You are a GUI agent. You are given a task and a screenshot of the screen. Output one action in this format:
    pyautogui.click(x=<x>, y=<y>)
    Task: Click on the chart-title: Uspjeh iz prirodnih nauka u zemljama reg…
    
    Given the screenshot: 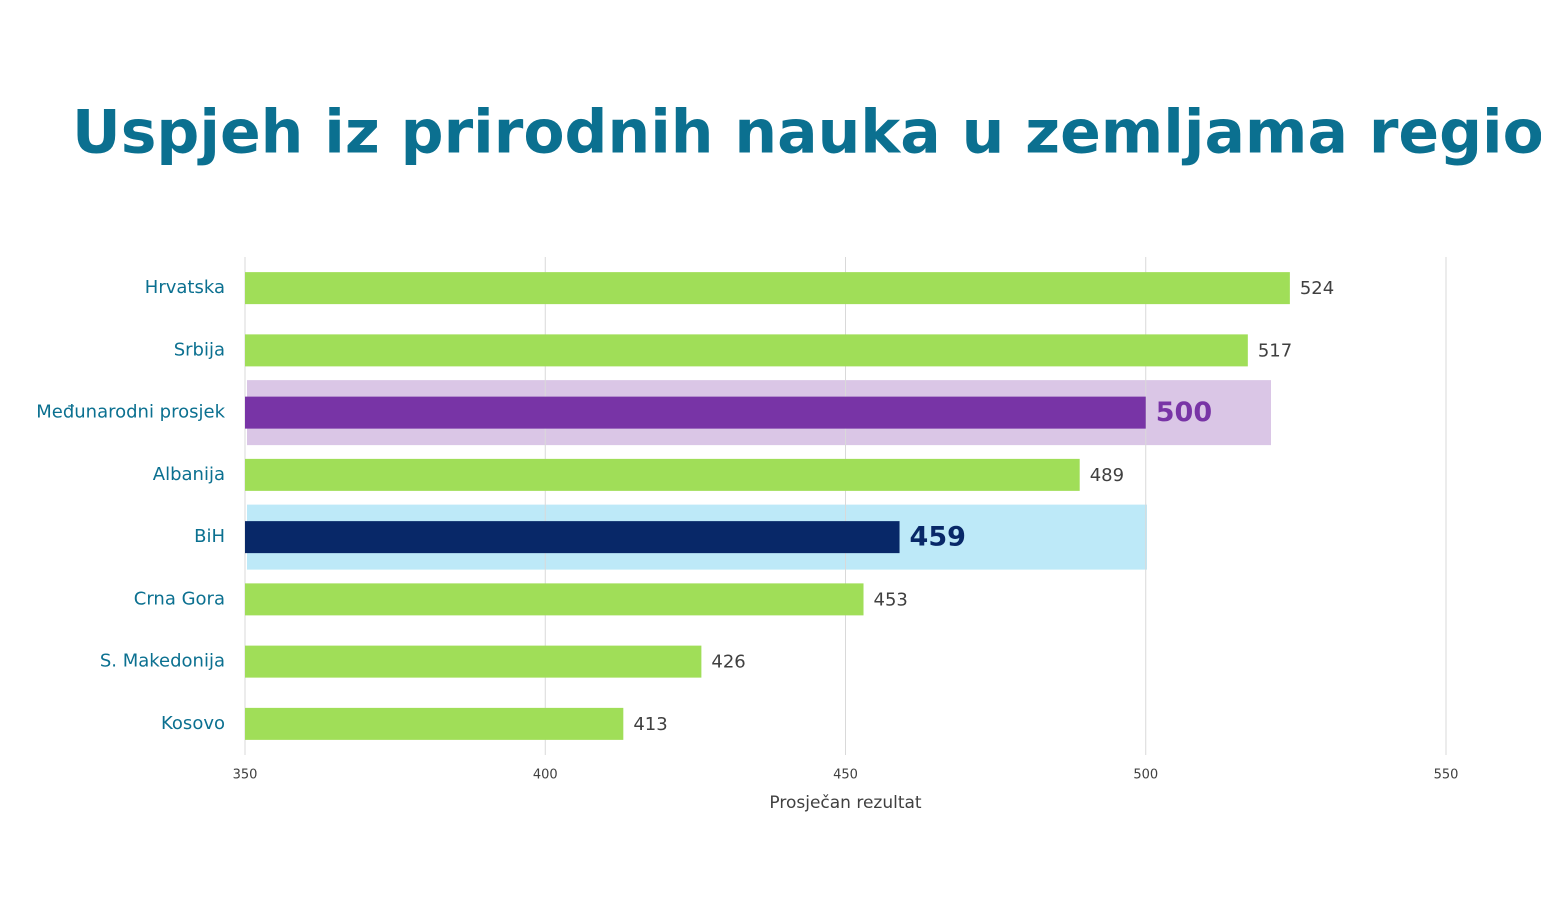 What is the action you would take?
    pyautogui.click(x=806, y=133)
    